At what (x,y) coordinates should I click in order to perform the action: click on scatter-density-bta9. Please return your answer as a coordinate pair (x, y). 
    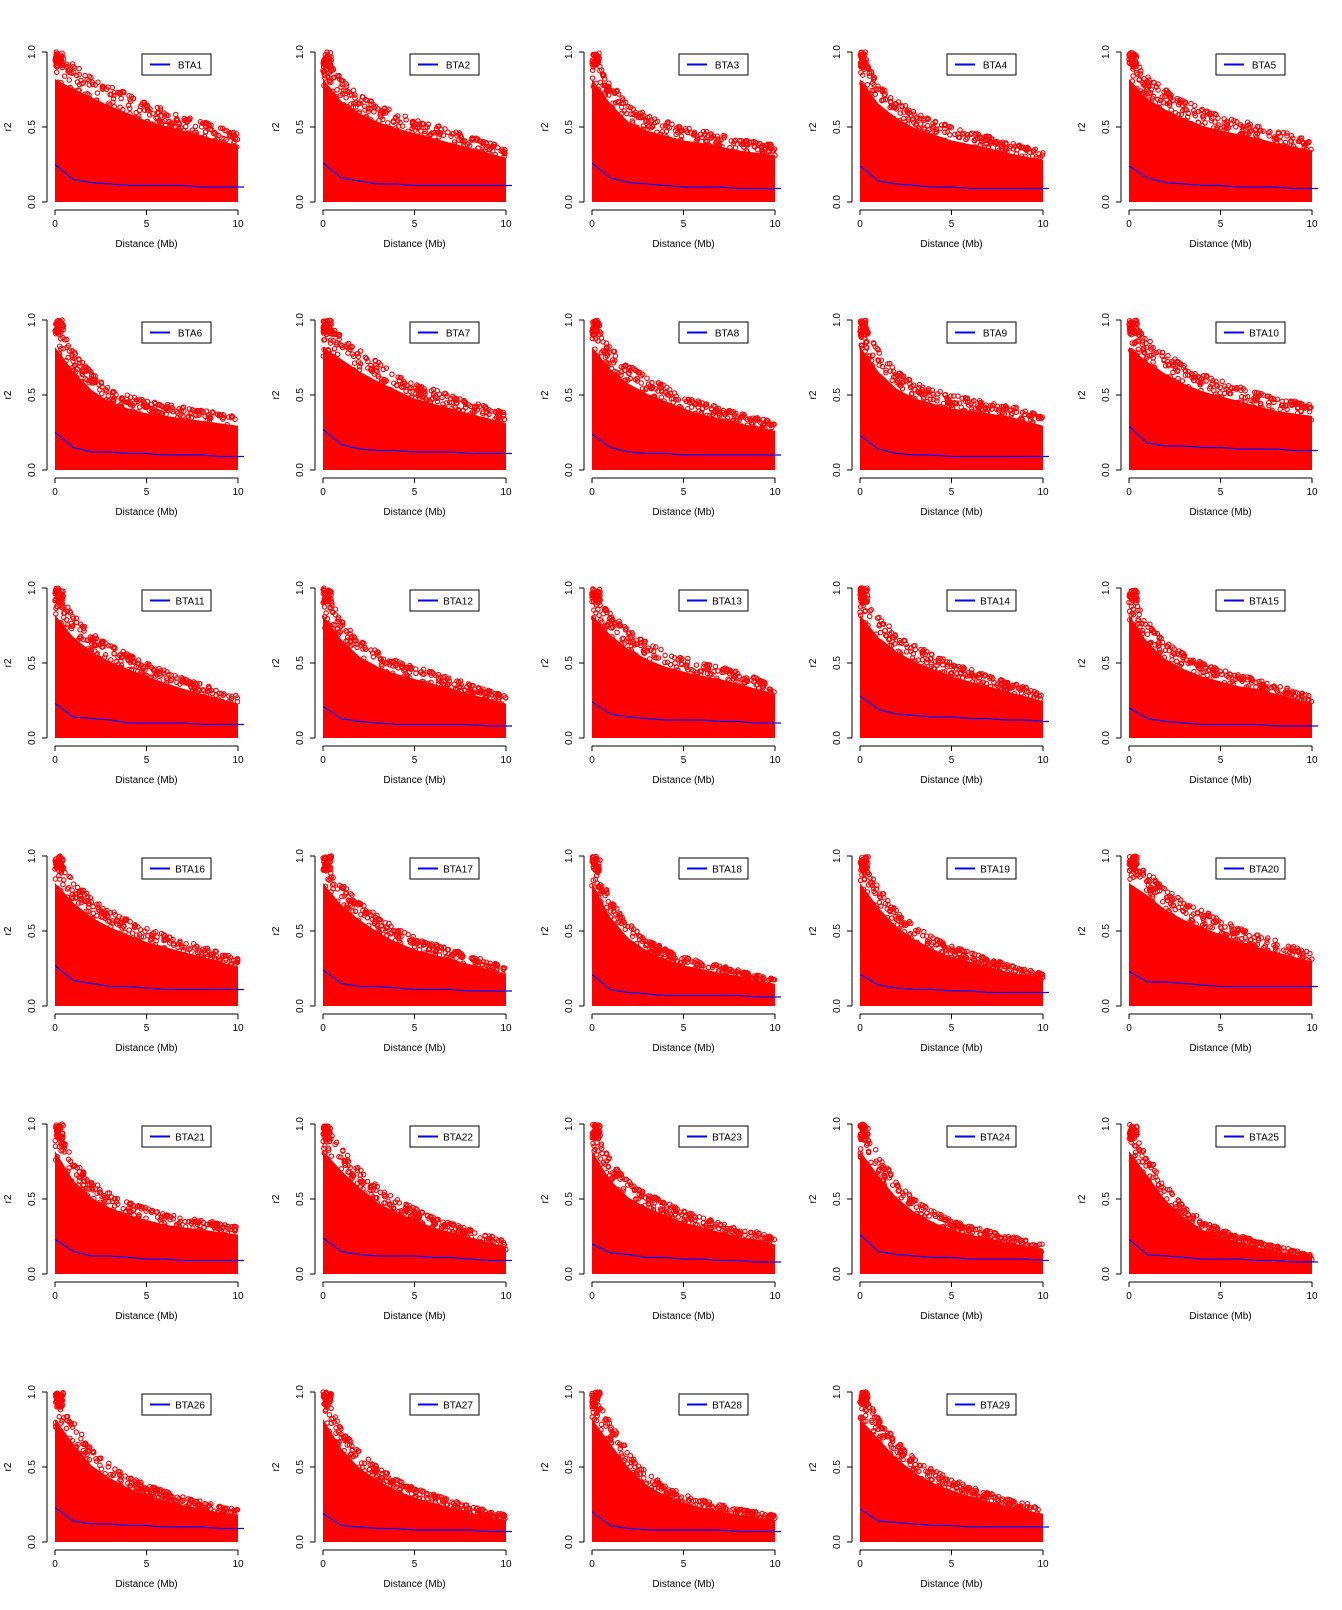
    Looking at the image, I should click on (952, 408).